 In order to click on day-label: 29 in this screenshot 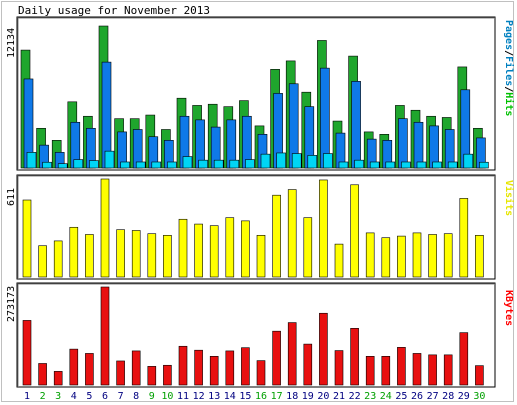, I will do `click(464, 396)`.